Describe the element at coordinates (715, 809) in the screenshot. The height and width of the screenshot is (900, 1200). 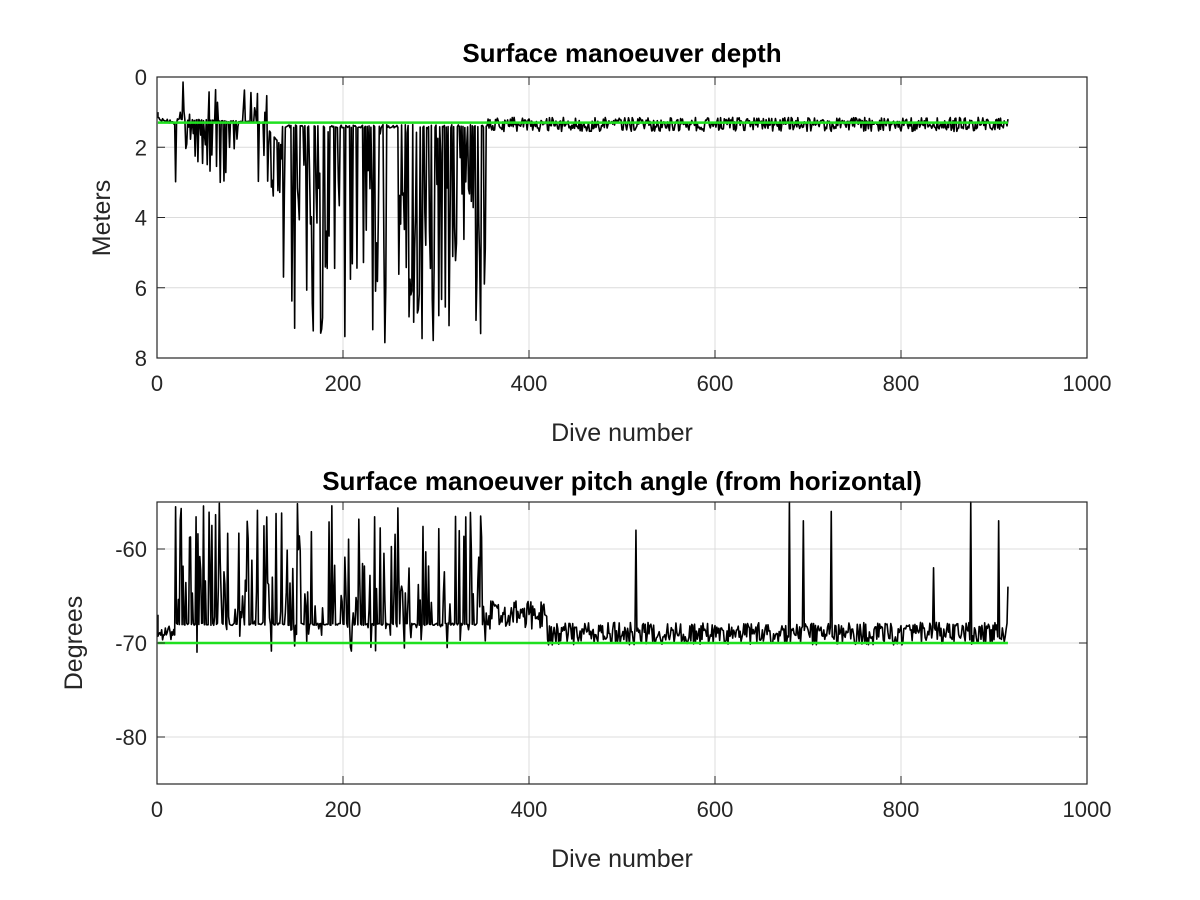
I see `pitch-x-tick-label: 600` at that location.